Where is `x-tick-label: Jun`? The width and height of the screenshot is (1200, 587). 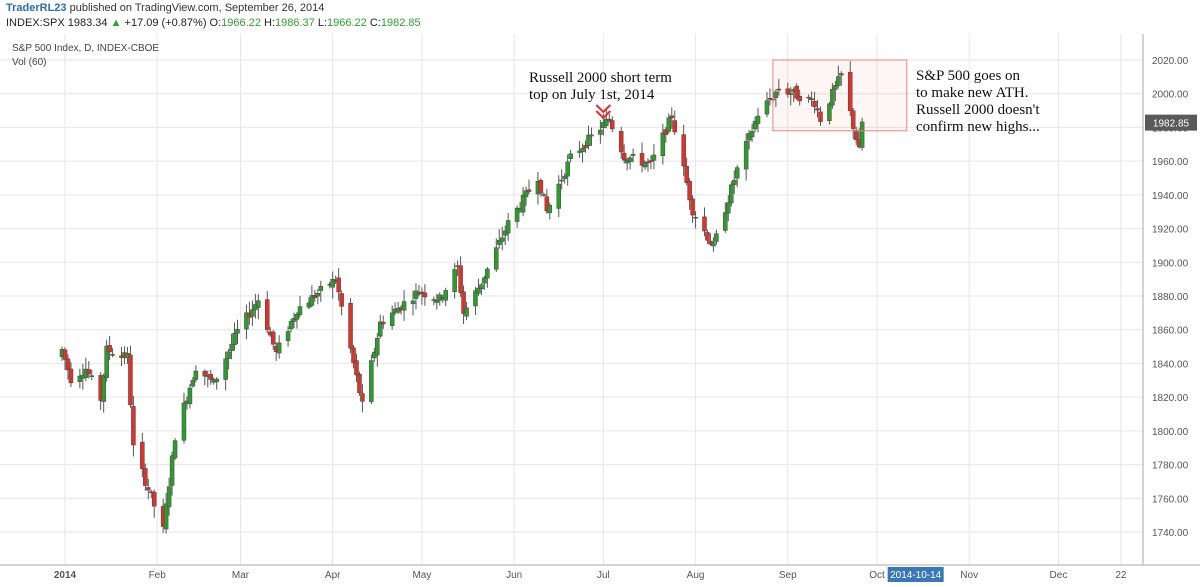
x-tick-label: Jun is located at coordinates (514, 575).